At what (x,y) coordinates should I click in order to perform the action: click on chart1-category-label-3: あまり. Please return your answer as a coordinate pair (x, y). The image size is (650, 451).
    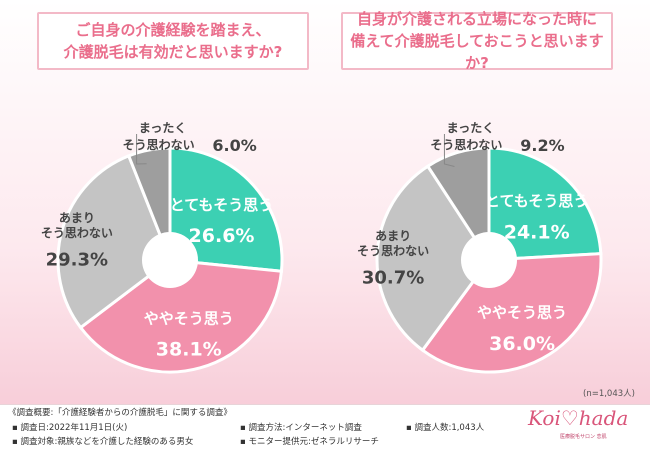
    Looking at the image, I should click on (77, 218).